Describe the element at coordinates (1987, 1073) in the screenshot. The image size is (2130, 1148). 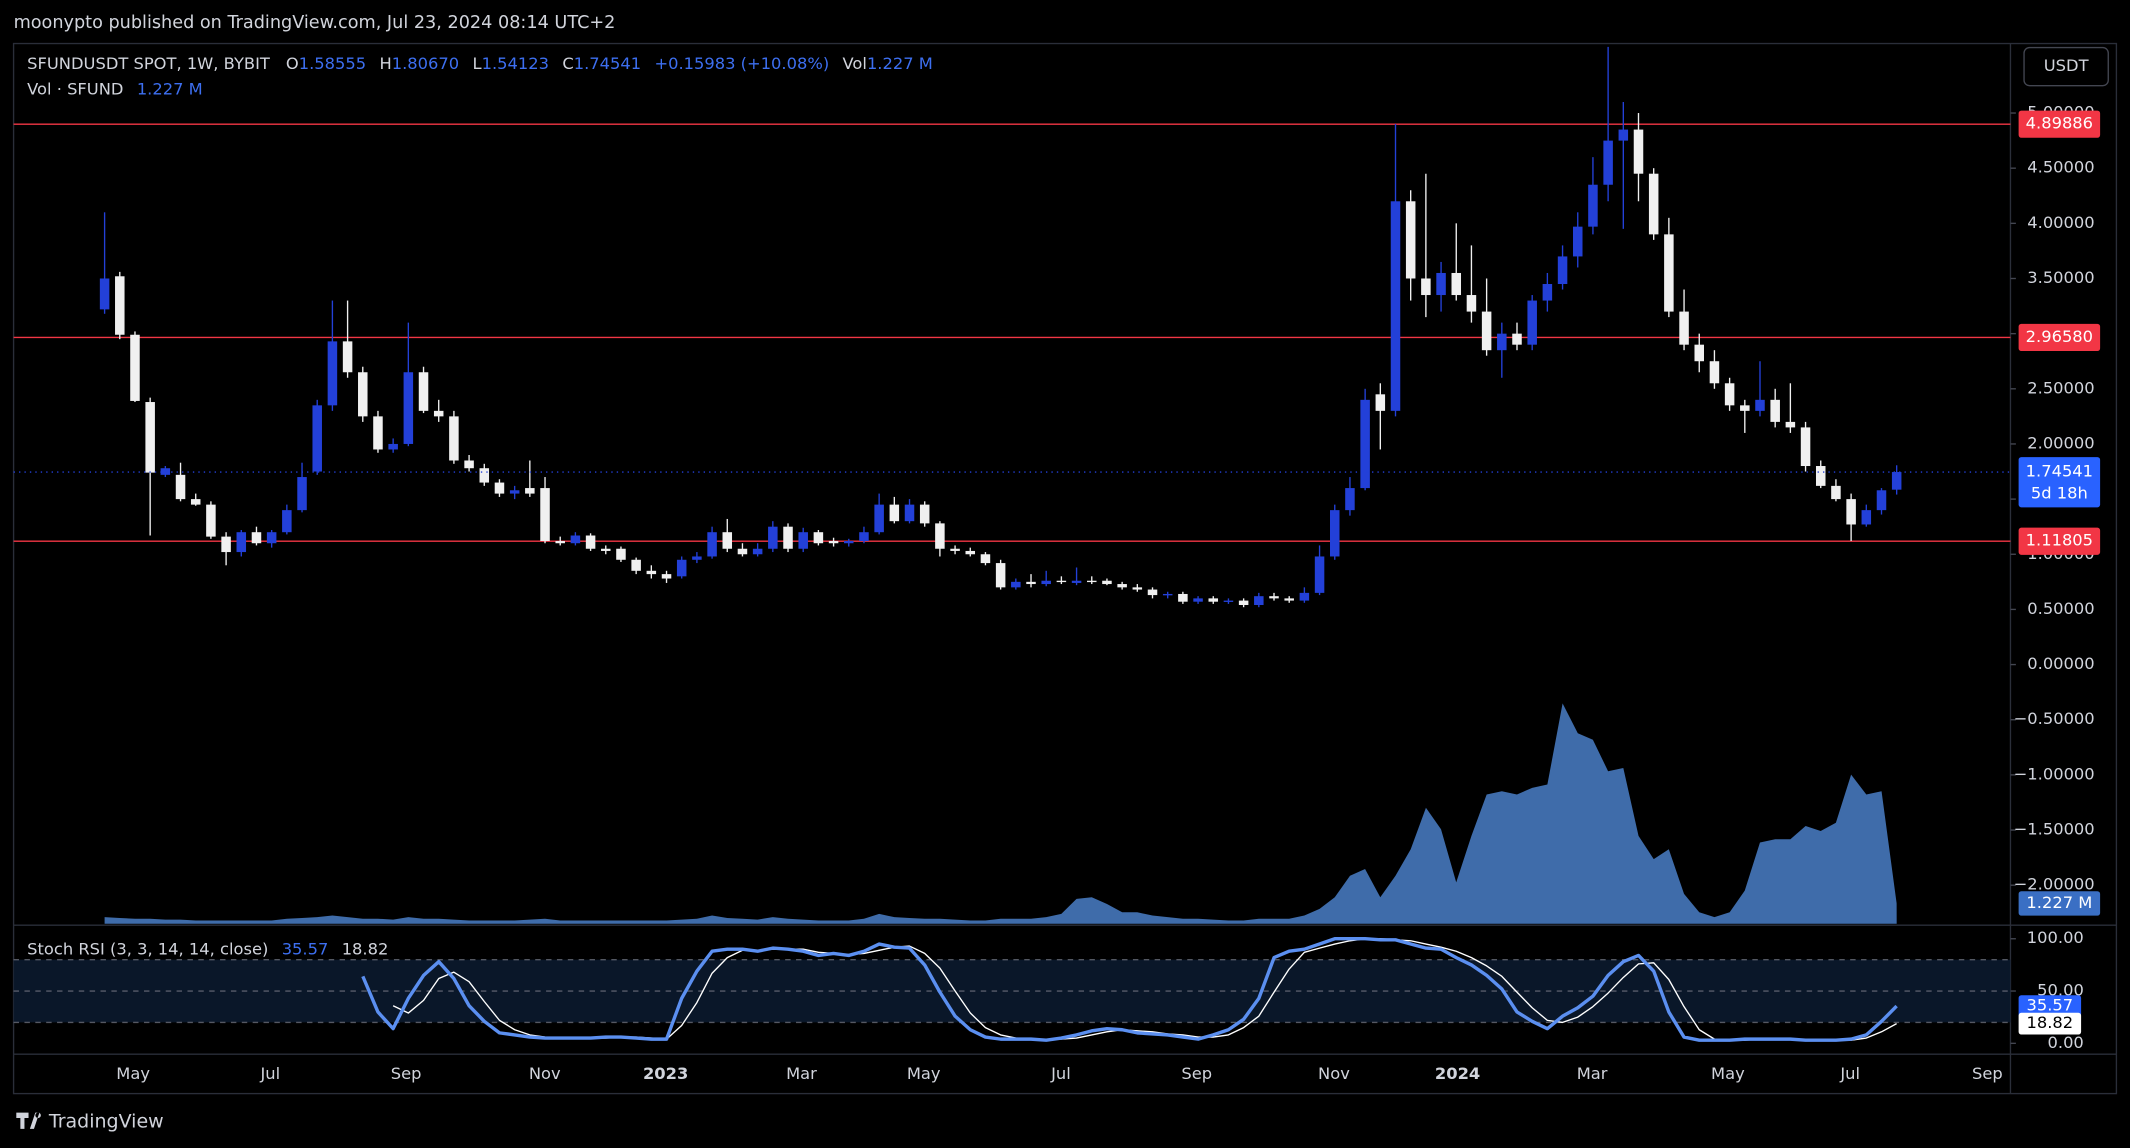
I see `x-tick-label: Sep` at that location.